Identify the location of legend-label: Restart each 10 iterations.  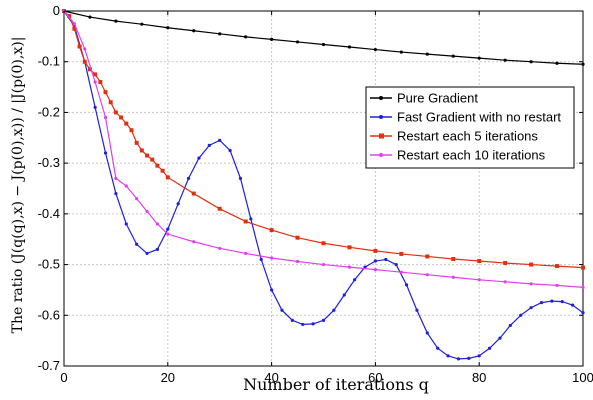
(471, 155).